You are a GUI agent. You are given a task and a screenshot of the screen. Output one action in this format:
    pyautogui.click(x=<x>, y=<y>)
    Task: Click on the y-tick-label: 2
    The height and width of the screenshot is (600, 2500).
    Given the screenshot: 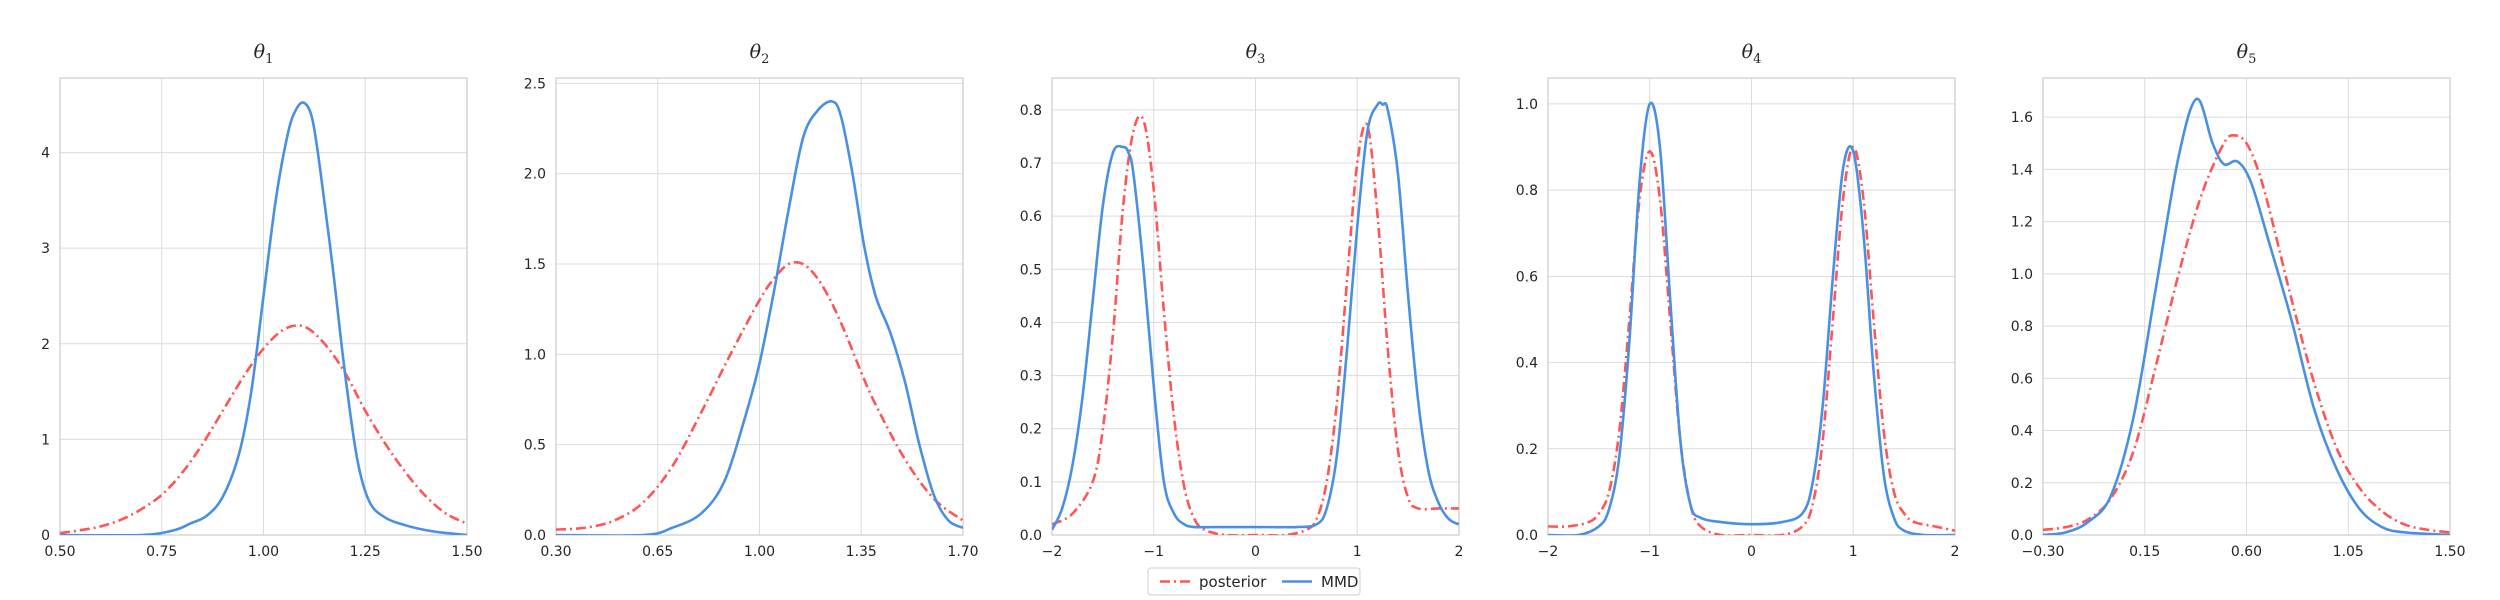 What is the action you would take?
    pyautogui.click(x=45, y=345)
    